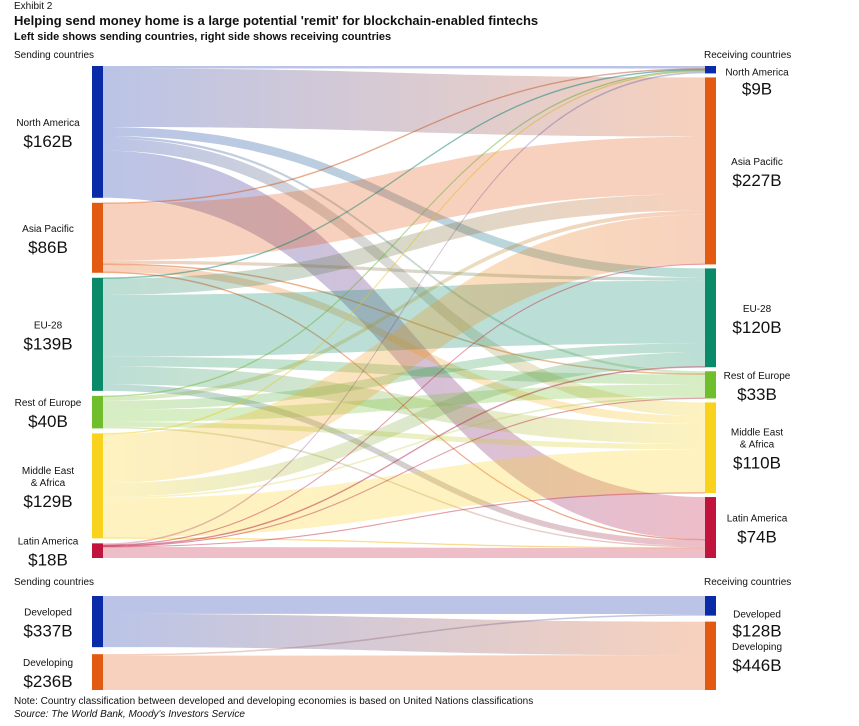 The width and height of the screenshot is (859, 726). I want to click on flow-dev-to-dev, so click(404, 605).